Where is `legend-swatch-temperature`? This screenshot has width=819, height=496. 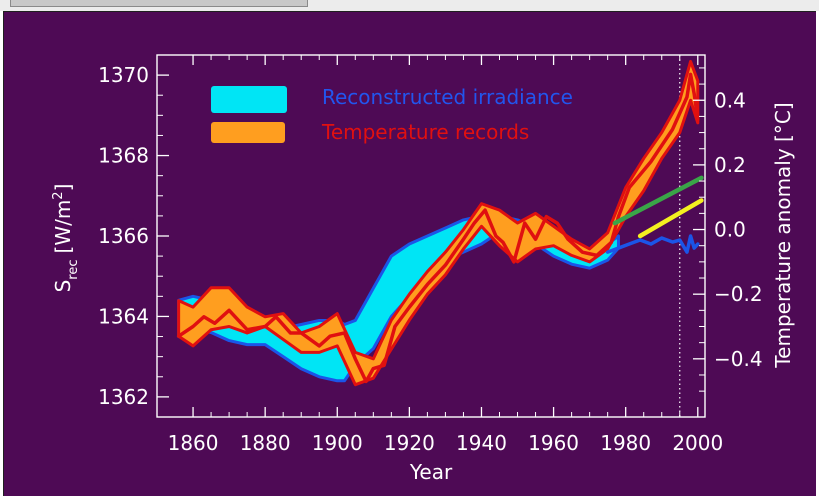
legend-swatch-temperature is located at coordinates (248, 132).